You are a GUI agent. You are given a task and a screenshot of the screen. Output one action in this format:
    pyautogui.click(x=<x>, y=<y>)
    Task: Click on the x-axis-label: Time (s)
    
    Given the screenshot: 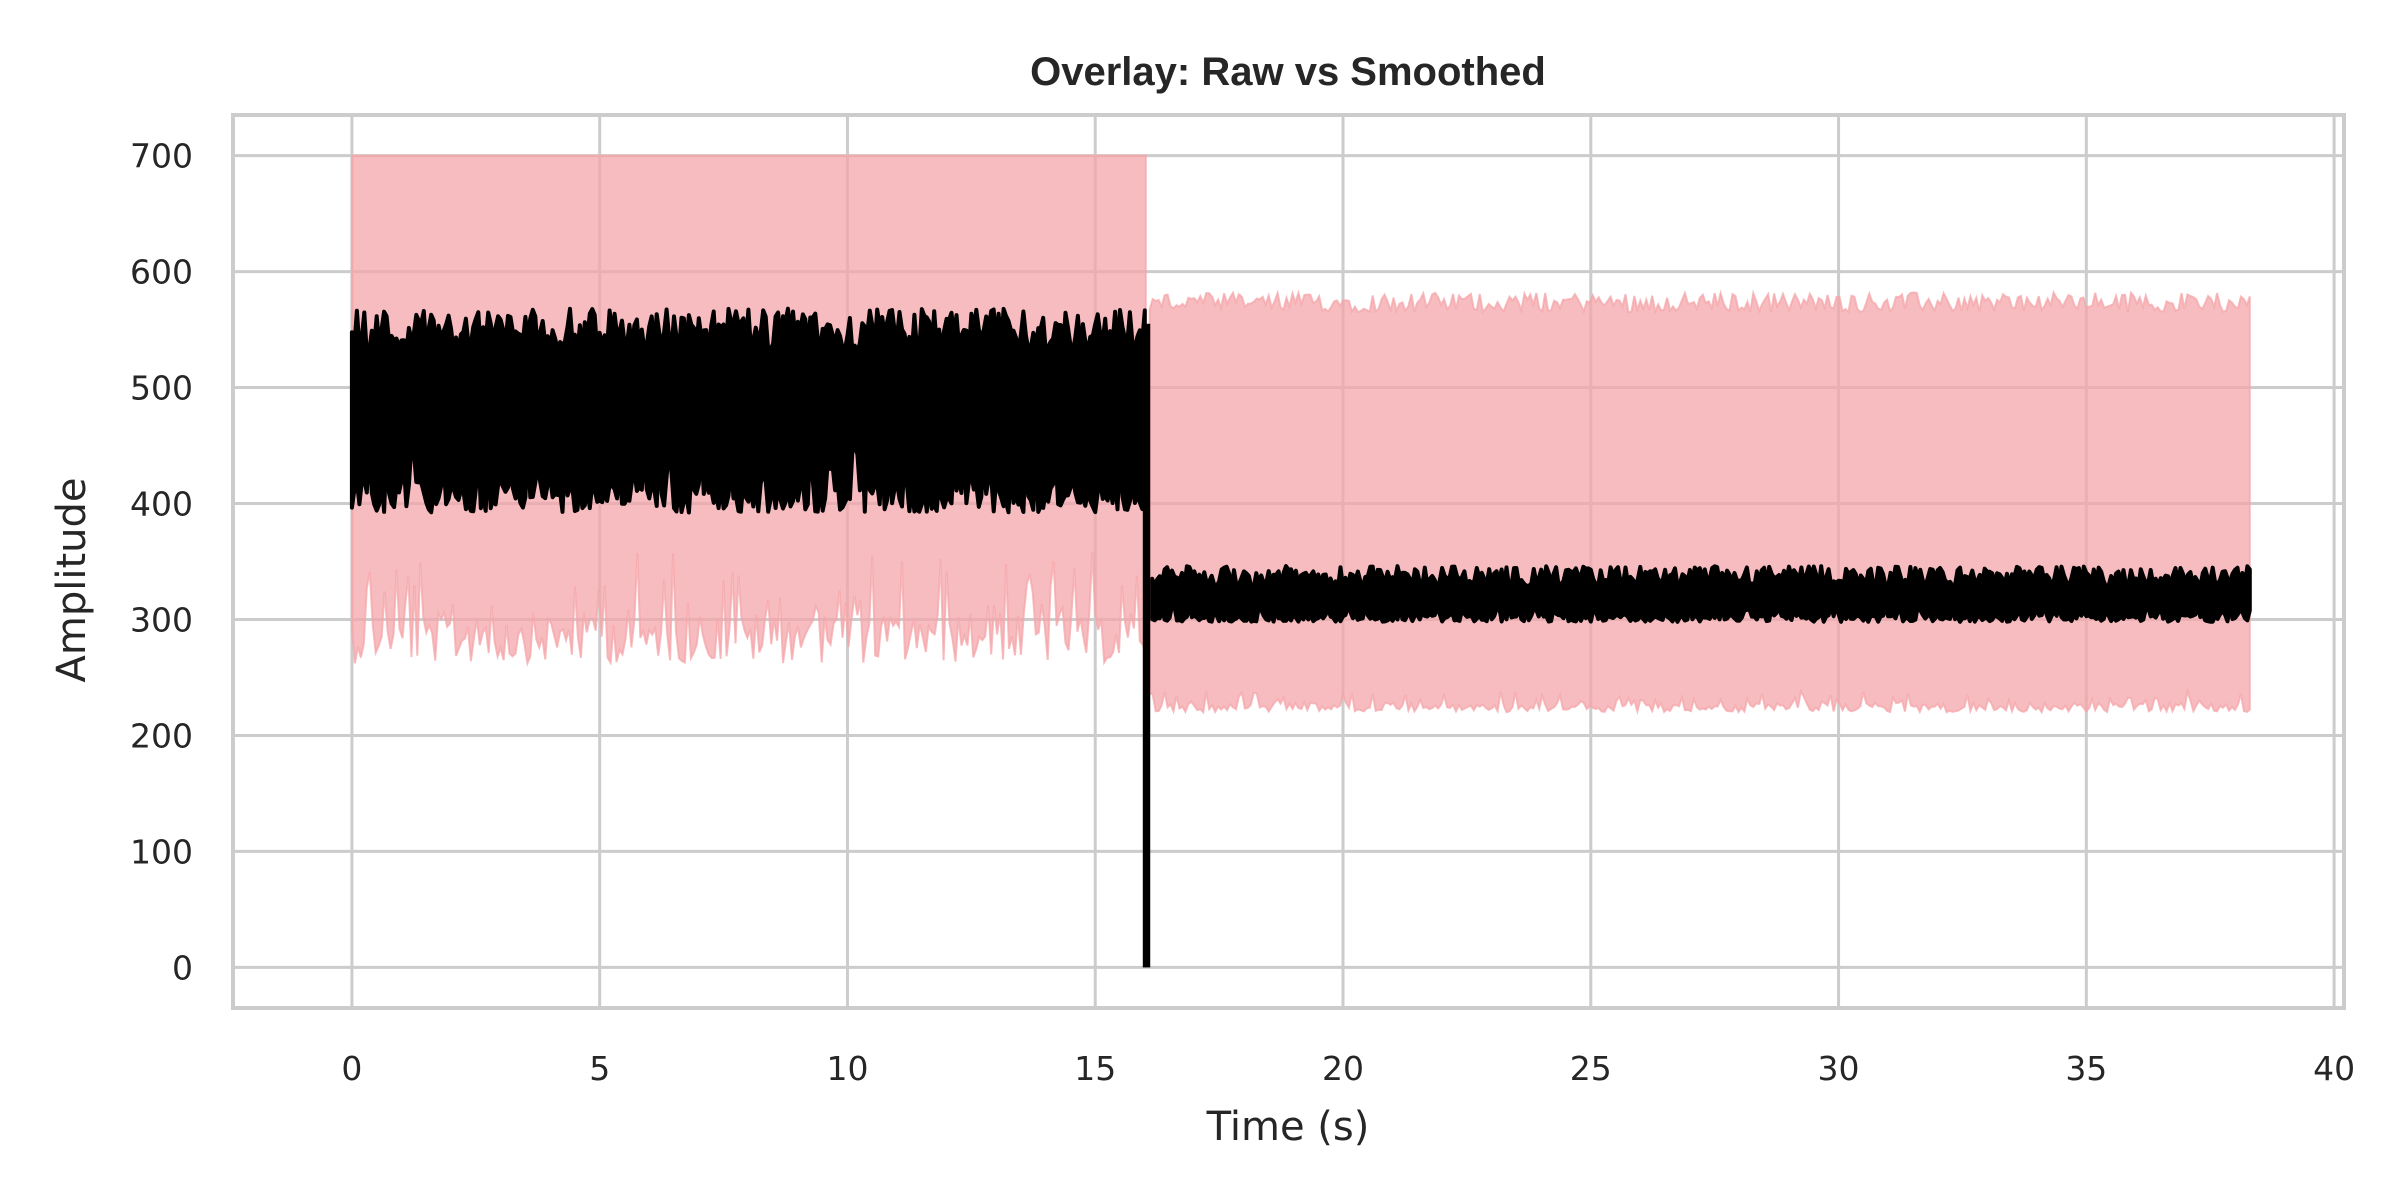 What is the action you would take?
    pyautogui.click(x=1288, y=1127)
    